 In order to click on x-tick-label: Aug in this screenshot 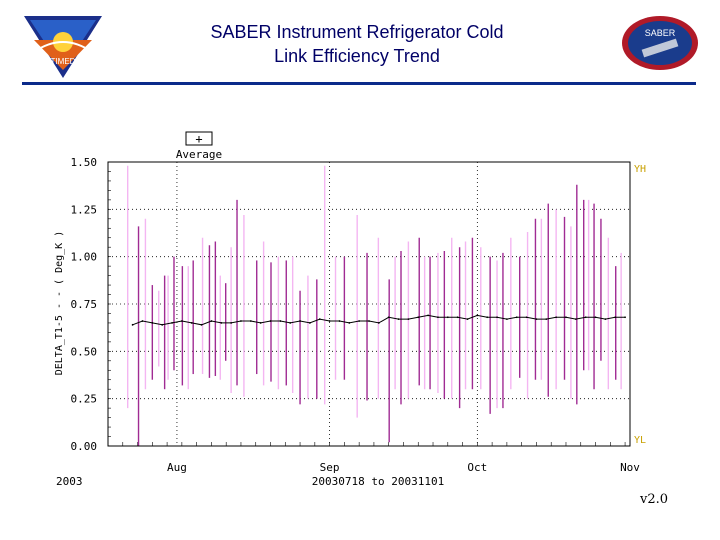, I will do `click(177, 467)`.